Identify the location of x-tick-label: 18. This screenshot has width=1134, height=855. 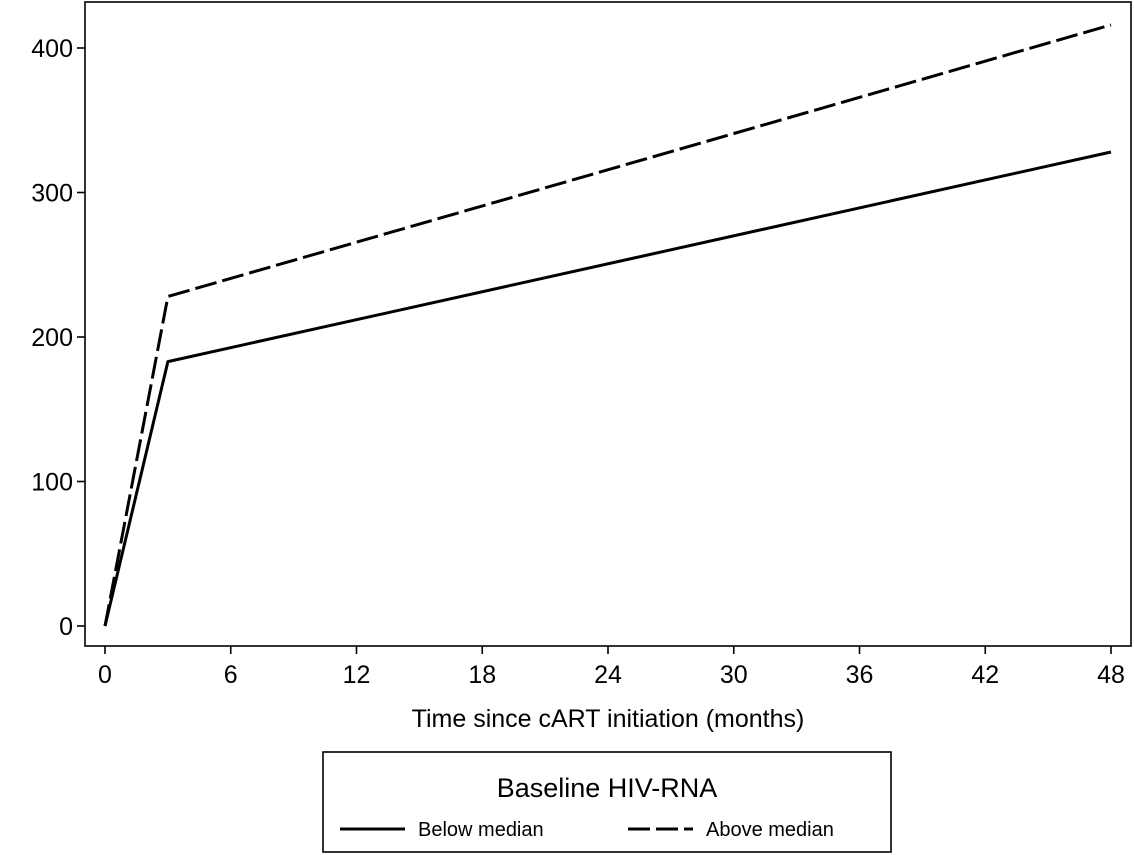
(482, 675).